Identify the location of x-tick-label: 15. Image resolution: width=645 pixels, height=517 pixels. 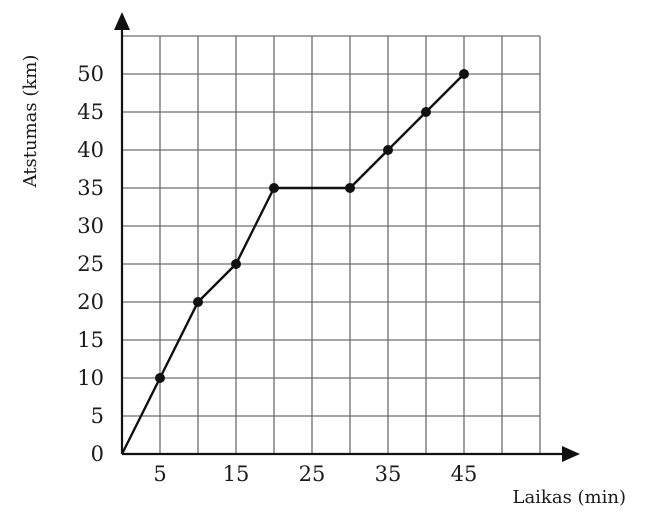
(236, 474).